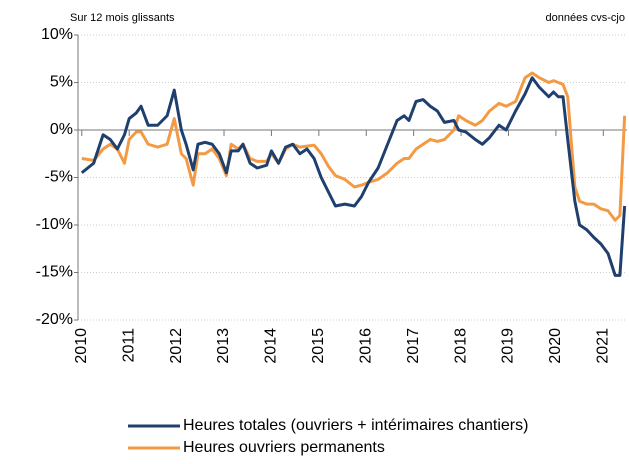 Image resolution: width=629 pixels, height=464 pixels. What do you see at coordinates (122, 18) in the screenshot?
I see `subtitle: Sur 12 mois glissants` at bounding box center [122, 18].